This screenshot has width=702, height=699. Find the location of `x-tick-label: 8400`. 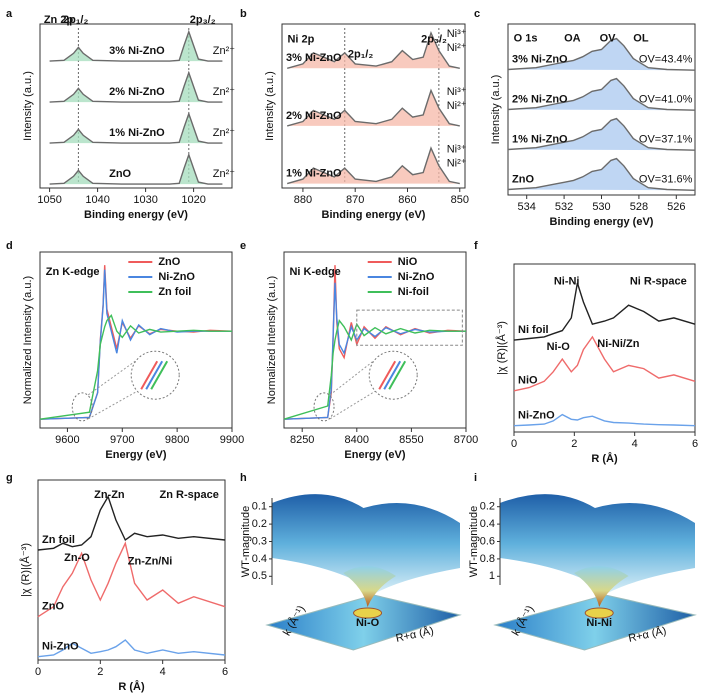

x-tick-label: 8400 is located at coordinates (357, 440).